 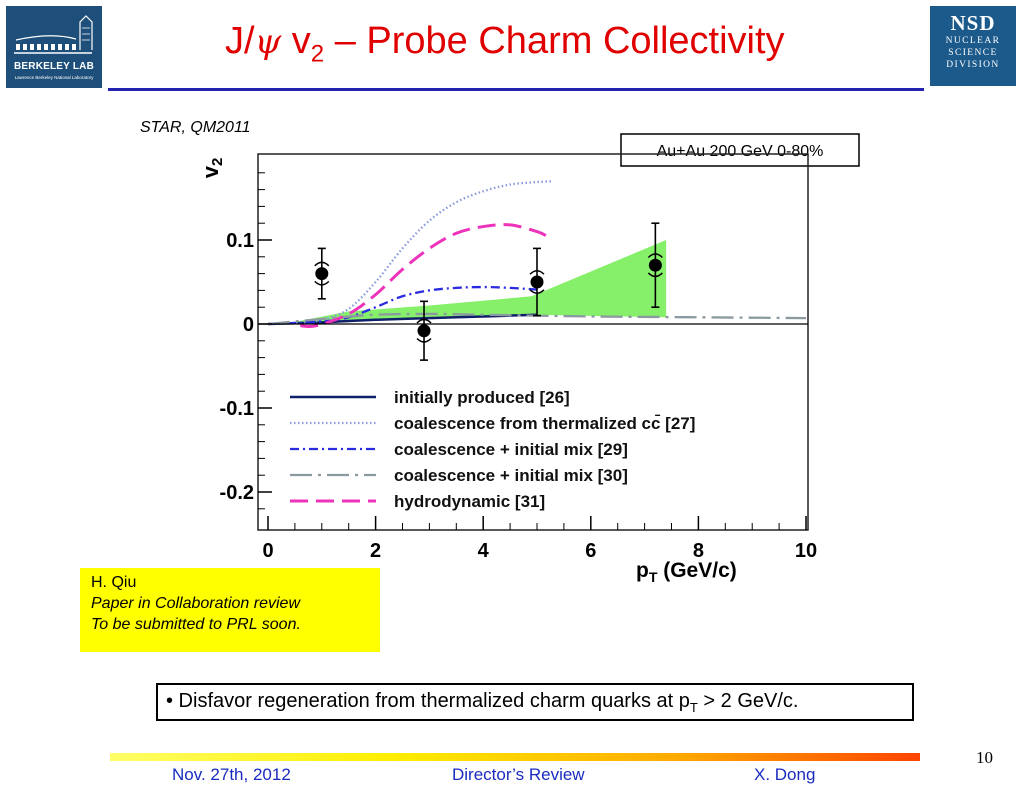 What do you see at coordinates (114, 582) in the screenshot?
I see `note-author: H. Qiu` at bounding box center [114, 582].